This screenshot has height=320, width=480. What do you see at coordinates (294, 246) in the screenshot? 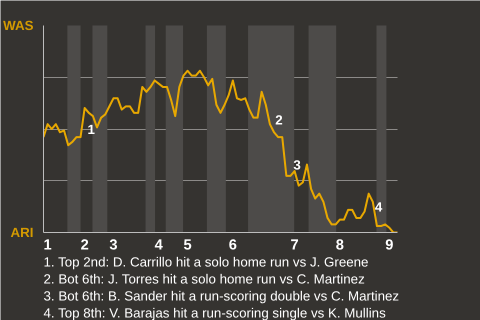
I see `x-tick-label: 7` at bounding box center [294, 246].